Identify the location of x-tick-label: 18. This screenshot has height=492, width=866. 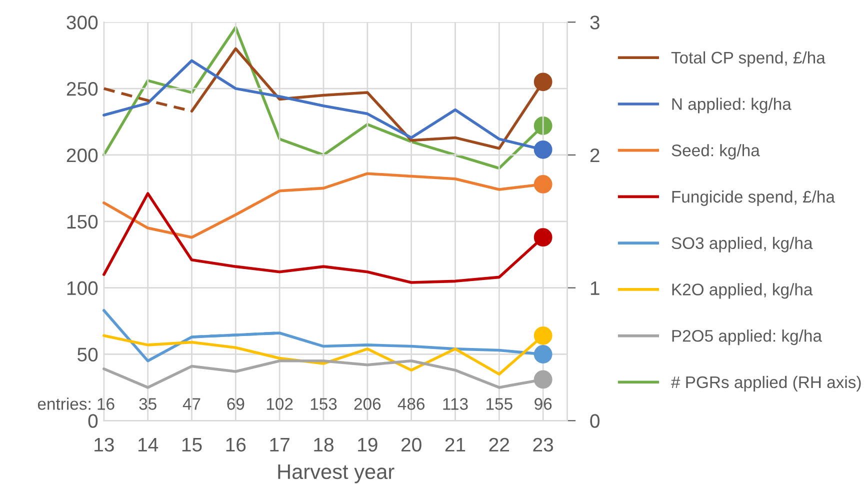
(324, 445).